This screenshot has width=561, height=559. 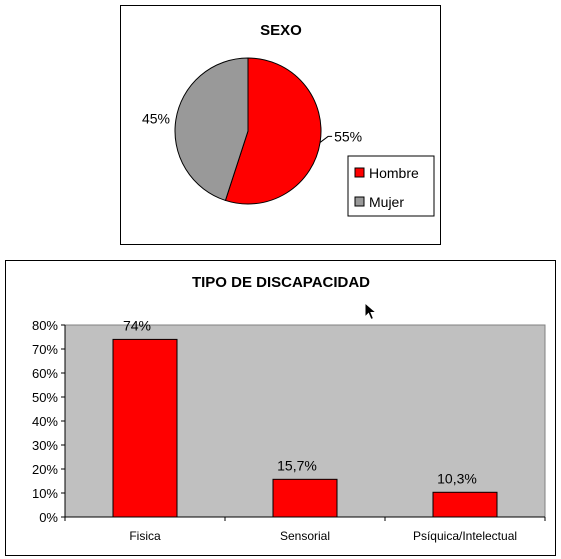 What do you see at coordinates (281, 282) in the screenshot?
I see `discapacidad-chart-title: TIPO DE DISCAPACIDAD` at bounding box center [281, 282].